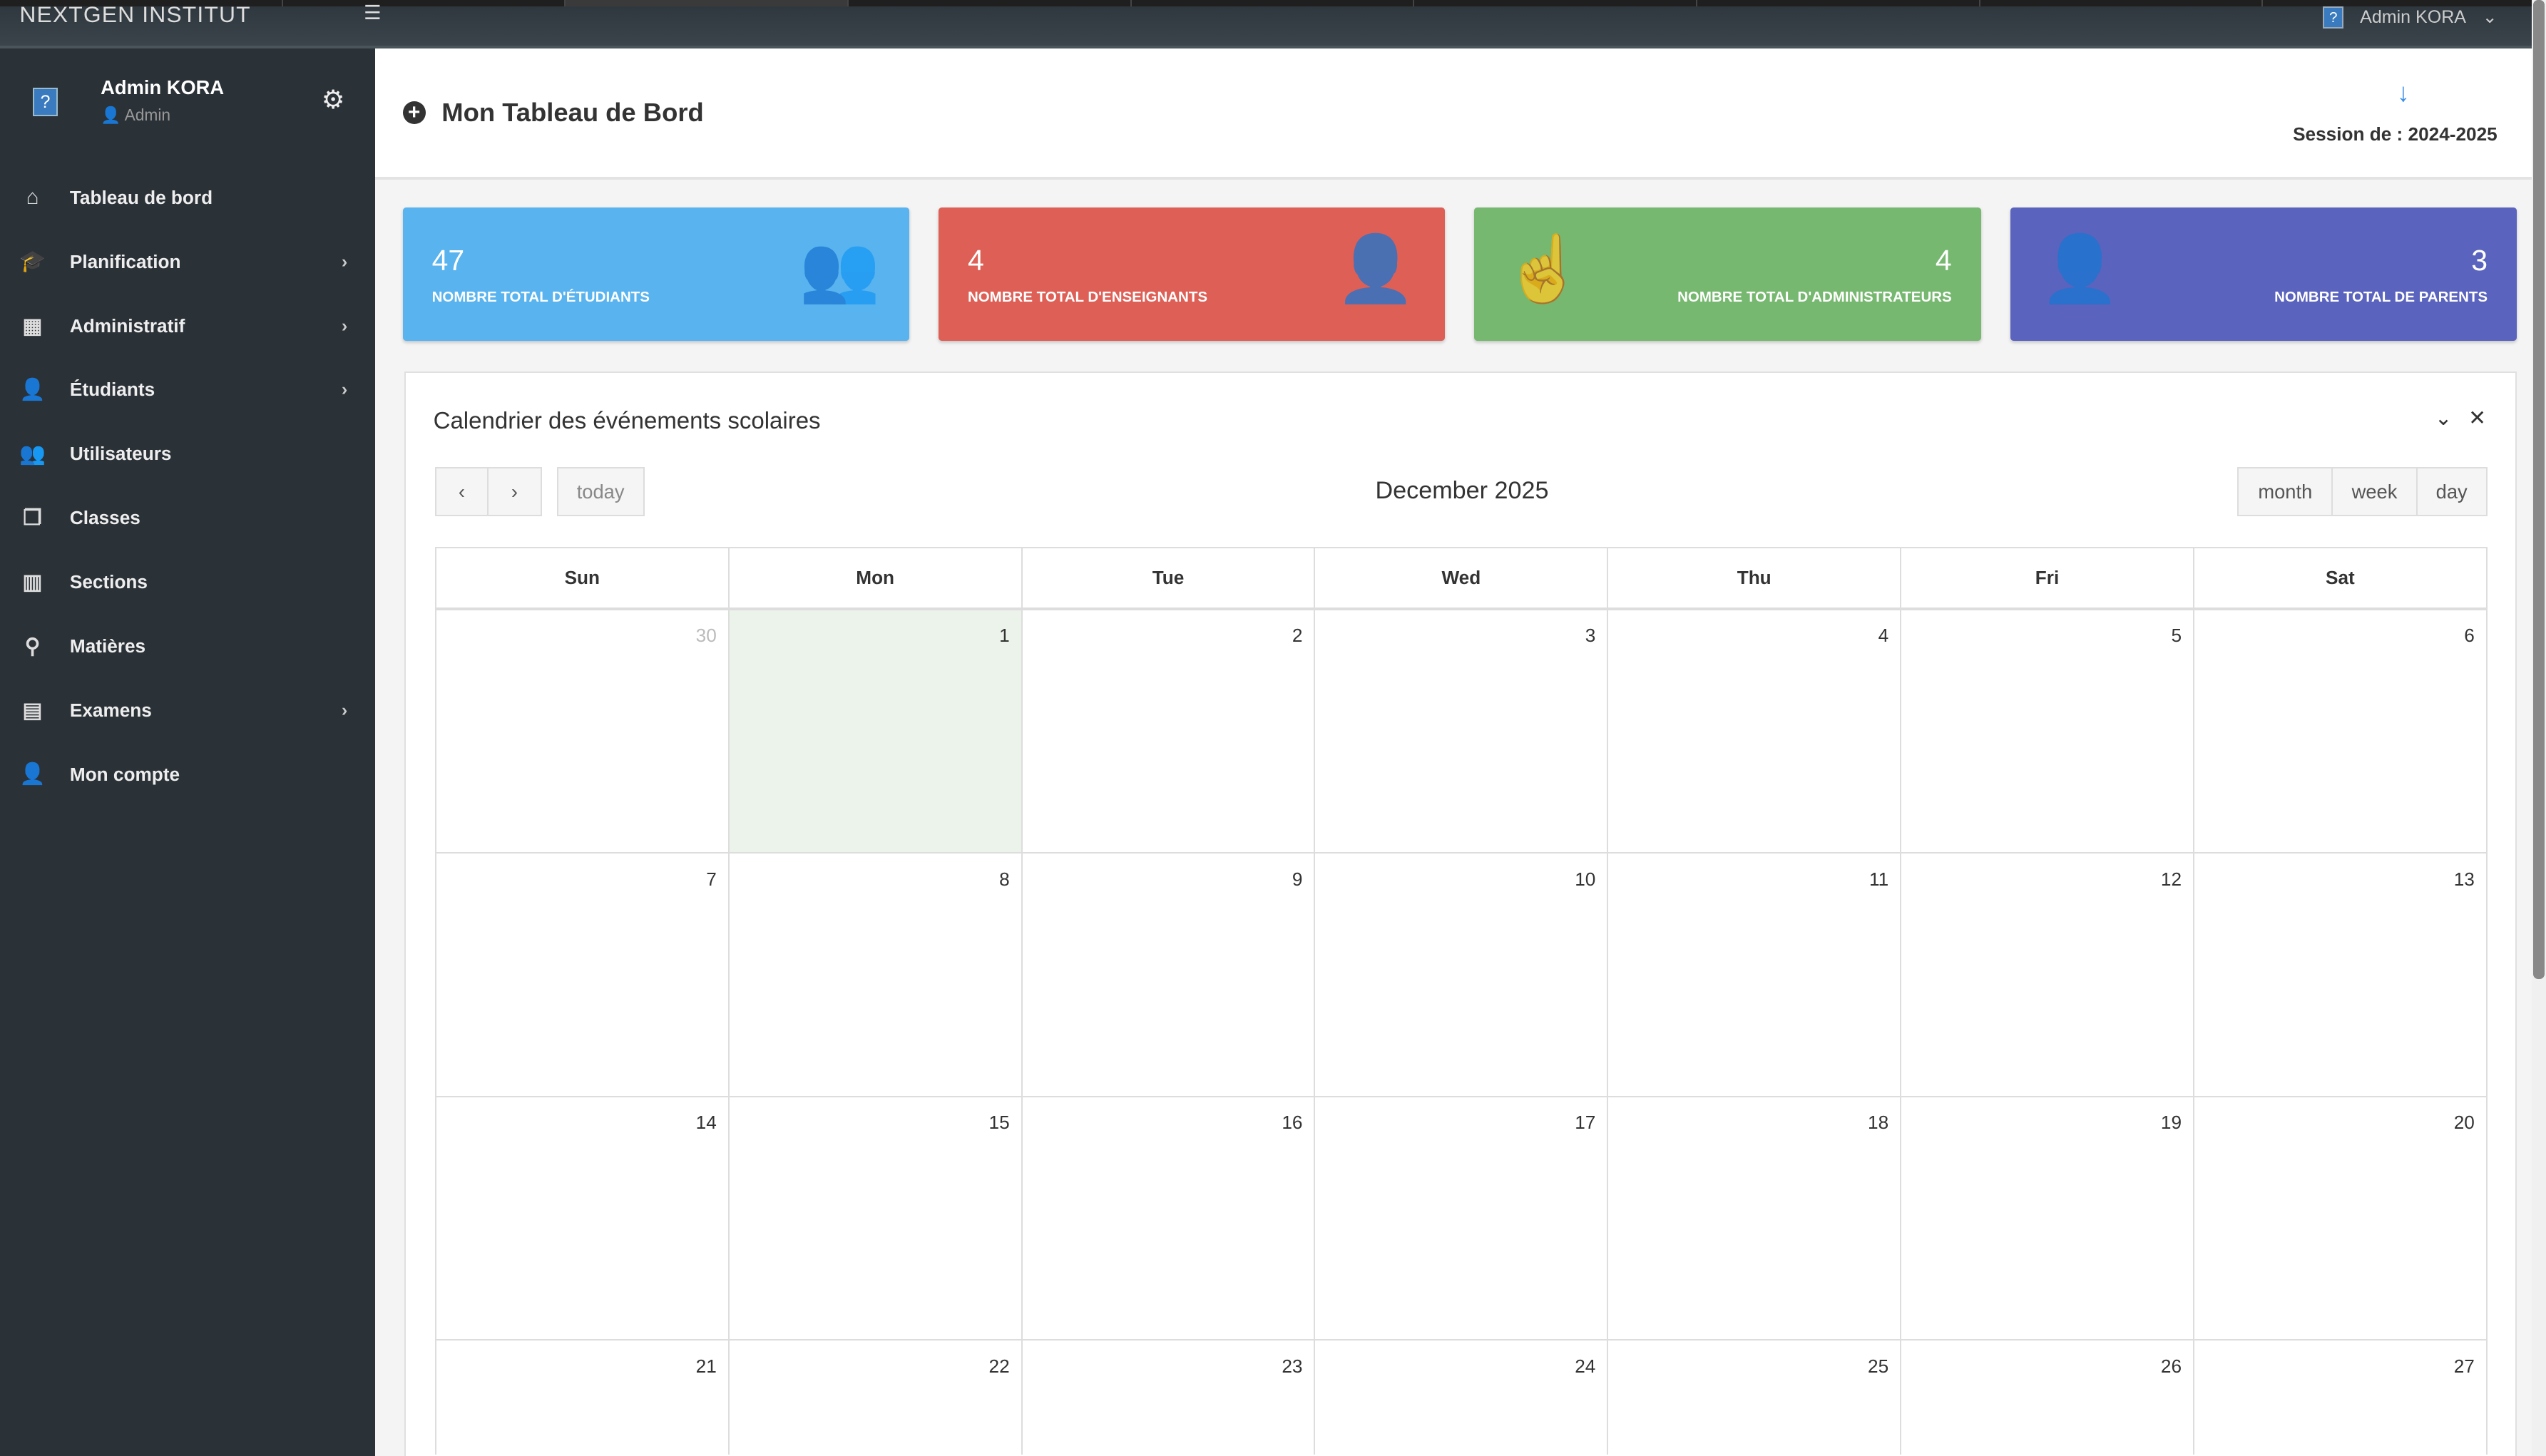 The height and width of the screenshot is (1456, 2546). Describe the element at coordinates (1192, 274) in the screenshot. I see `stat-card: 4 NOMBRE TOTAL D'ENSEIGNANTS 👤` at that location.